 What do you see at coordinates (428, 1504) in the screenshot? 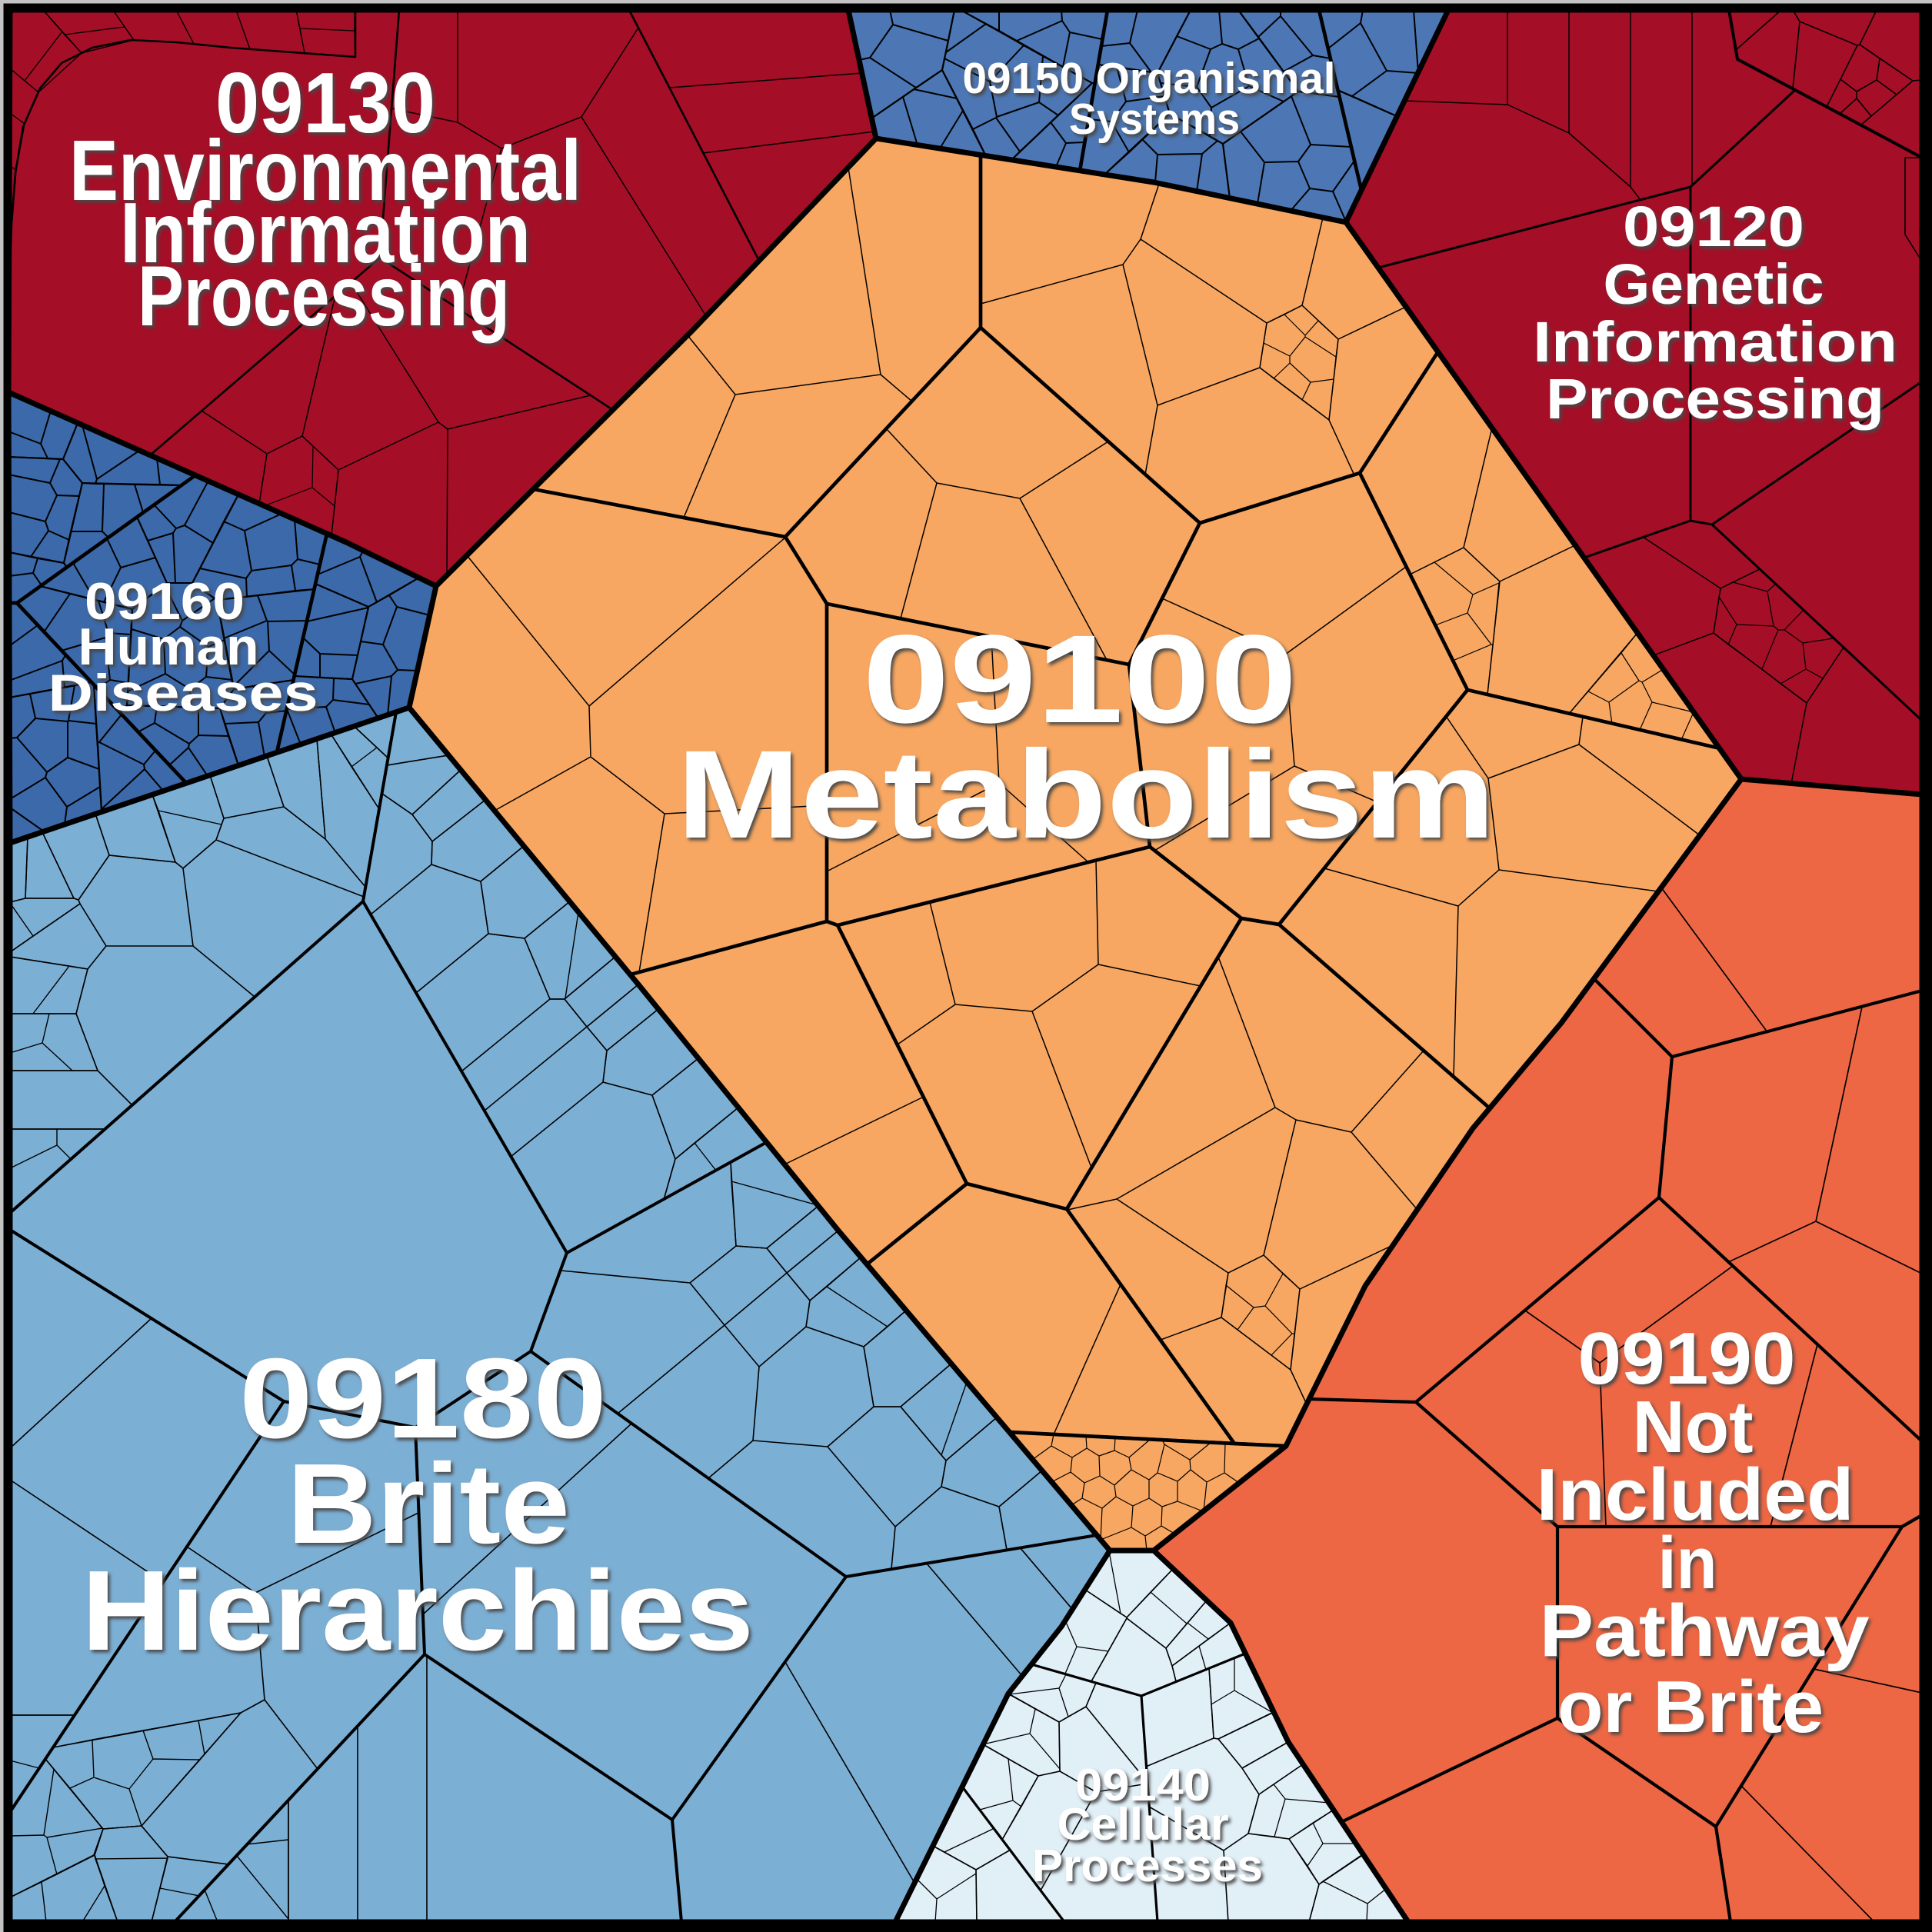
I see `svg-text: Brite` at bounding box center [428, 1504].